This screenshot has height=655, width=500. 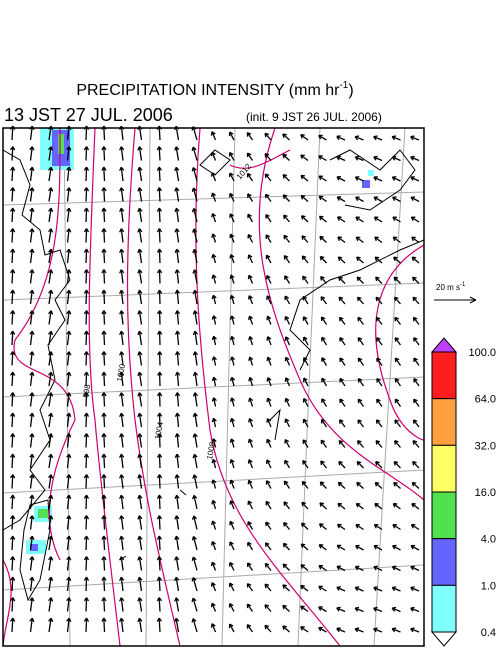 I want to click on wind-scale: 20 m s-1, so click(x=455, y=293).